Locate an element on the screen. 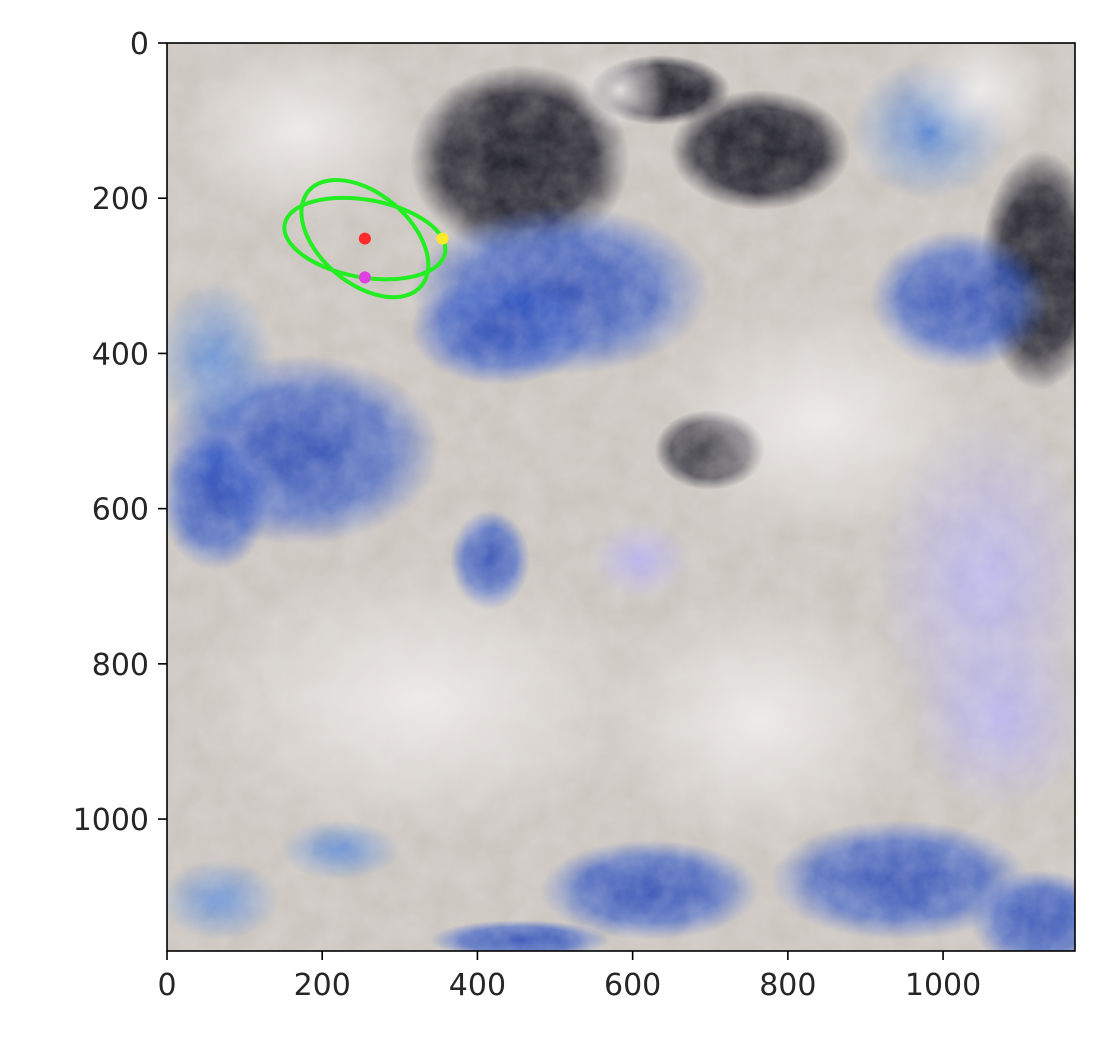 The height and width of the screenshot is (1048, 1096). x-tick-label-5: 1000 is located at coordinates (943, 985).